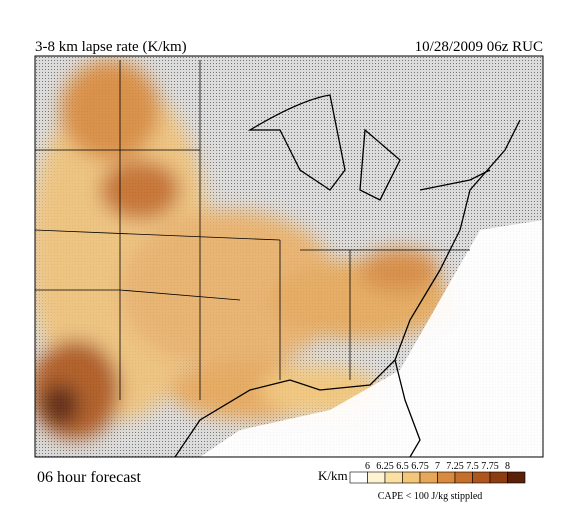 The image size is (575, 532). I want to click on colorbar-tick-label: 8, so click(507, 466).